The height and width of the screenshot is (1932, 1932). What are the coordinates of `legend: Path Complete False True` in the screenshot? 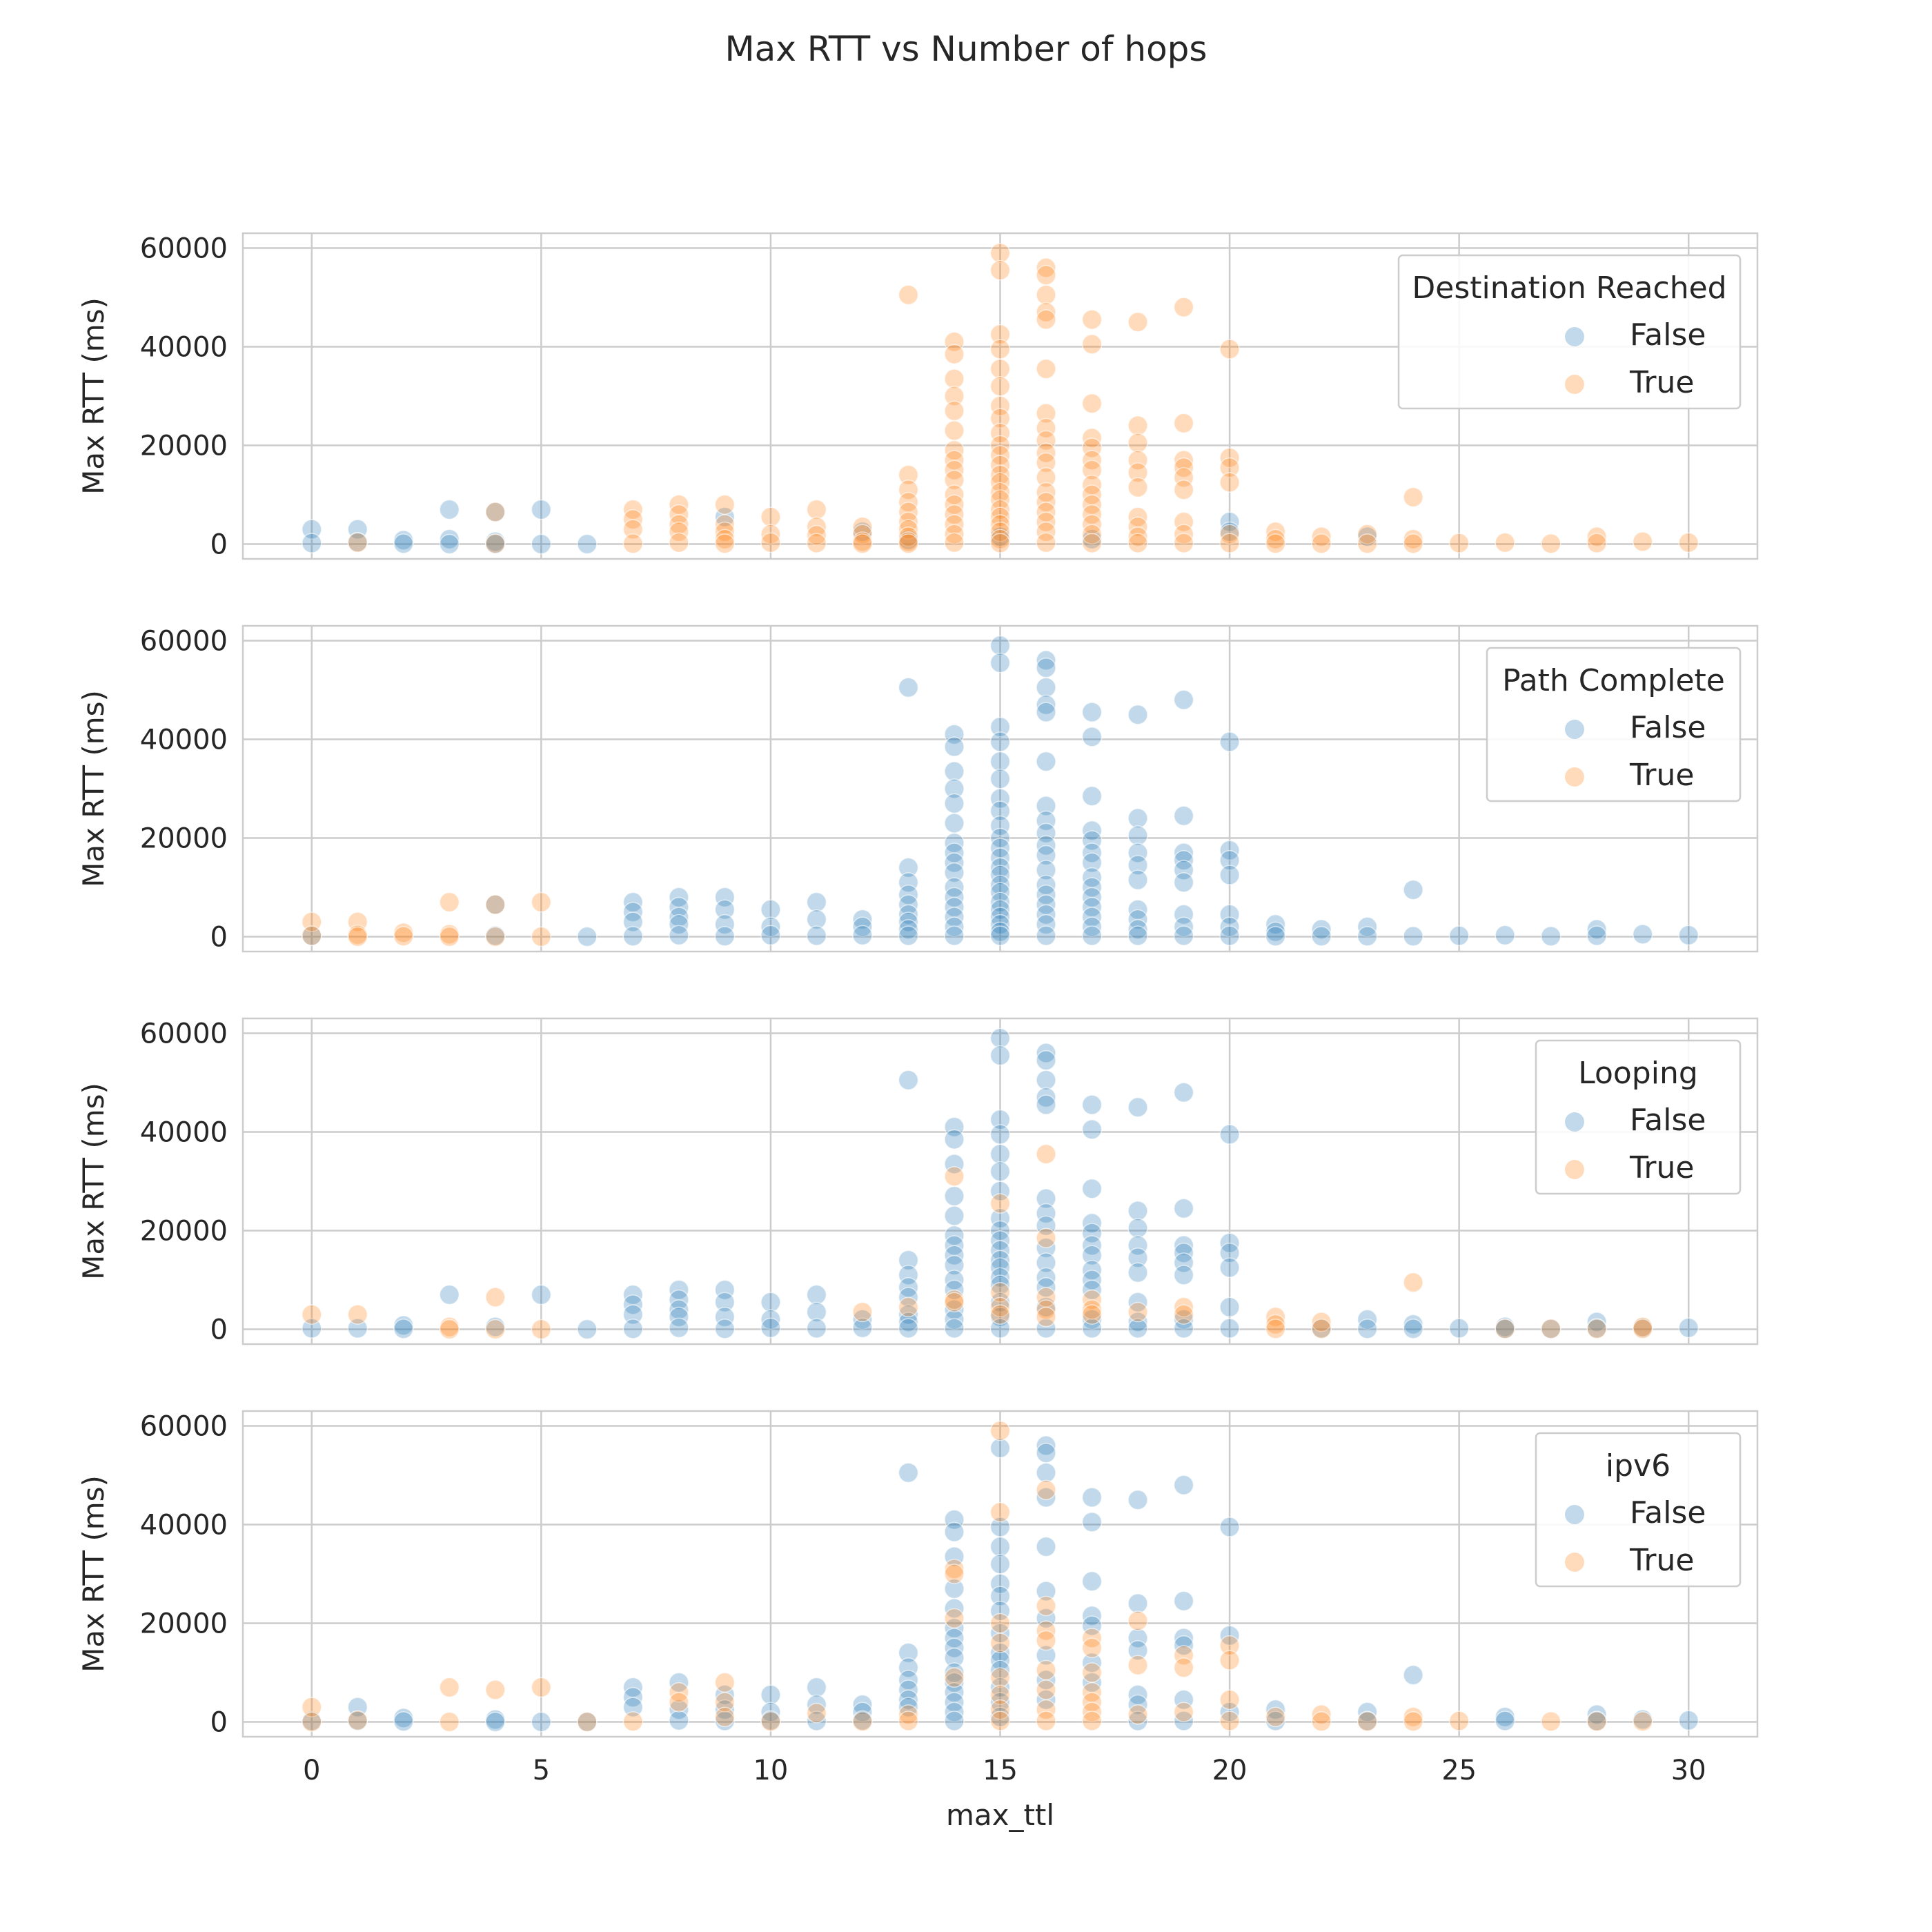 It's located at (1614, 724).